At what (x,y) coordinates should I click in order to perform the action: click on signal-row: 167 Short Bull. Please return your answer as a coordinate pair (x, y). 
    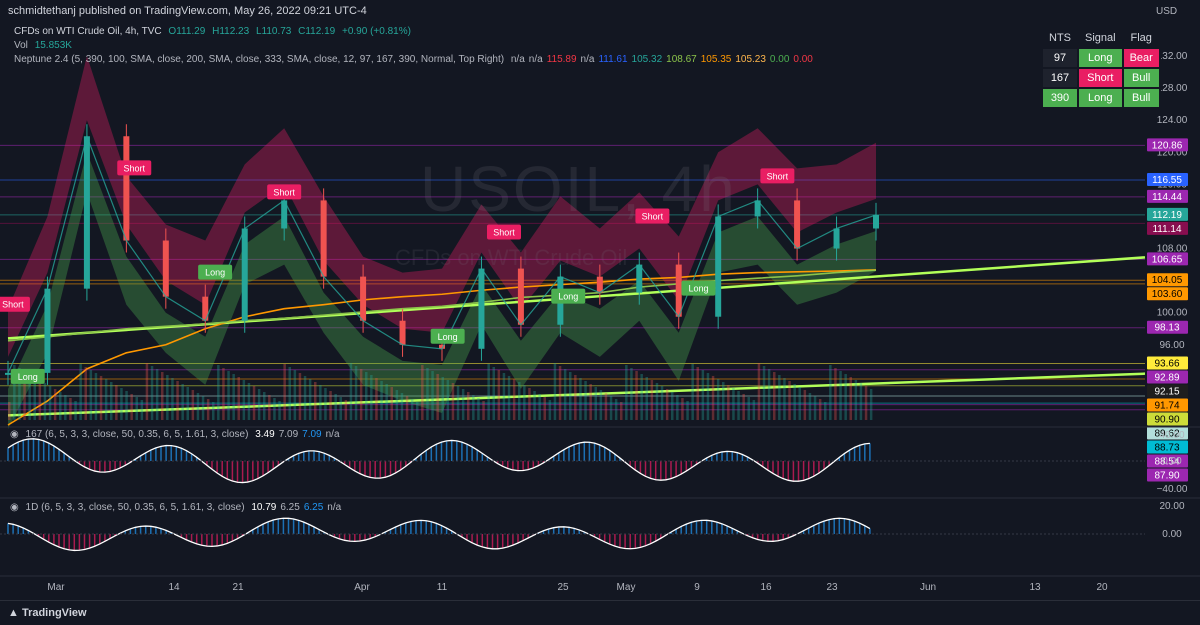
    Looking at the image, I should click on (1101, 78).